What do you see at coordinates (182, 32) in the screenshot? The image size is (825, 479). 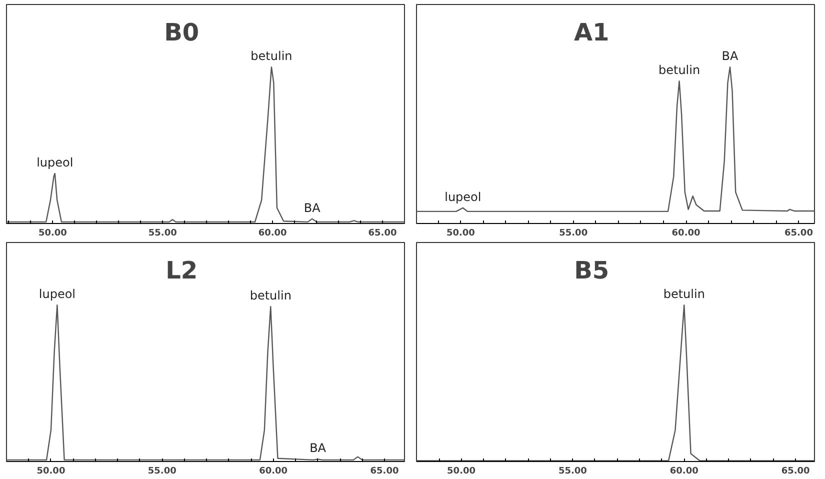 I see `chart-title: B0` at bounding box center [182, 32].